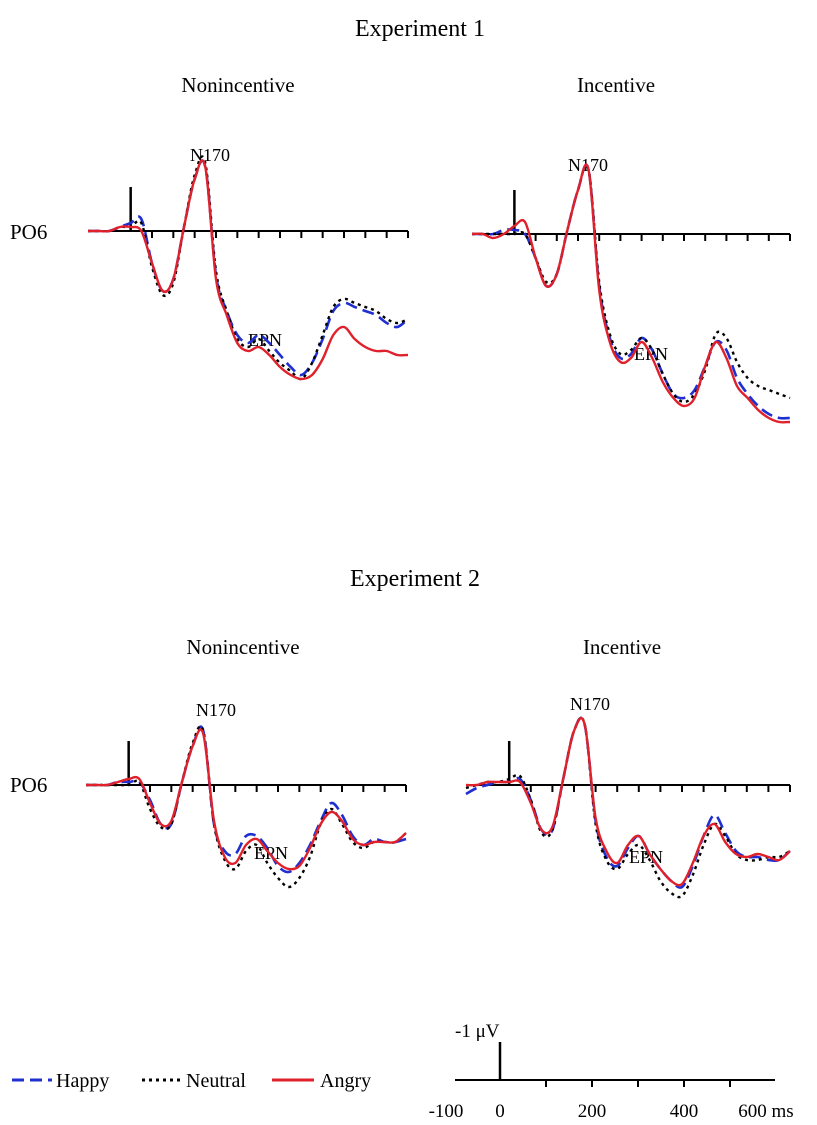  What do you see at coordinates (271, 853) in the screenshot?
I see `panel-3-epn-label: EPN` at bounding box center [271, 853].